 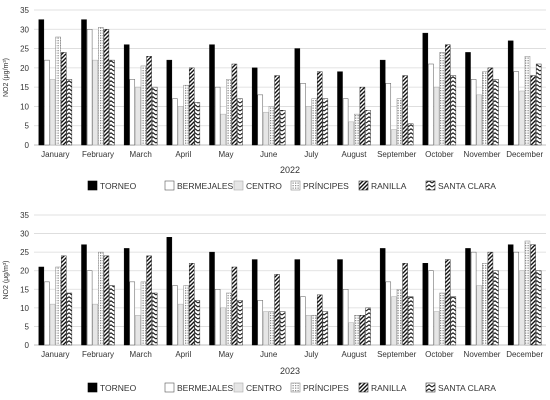 What do you see at coordinates (24, 87) in the screenshot?
I see `y-tick-label: 15` at bounding box center [24, 87].